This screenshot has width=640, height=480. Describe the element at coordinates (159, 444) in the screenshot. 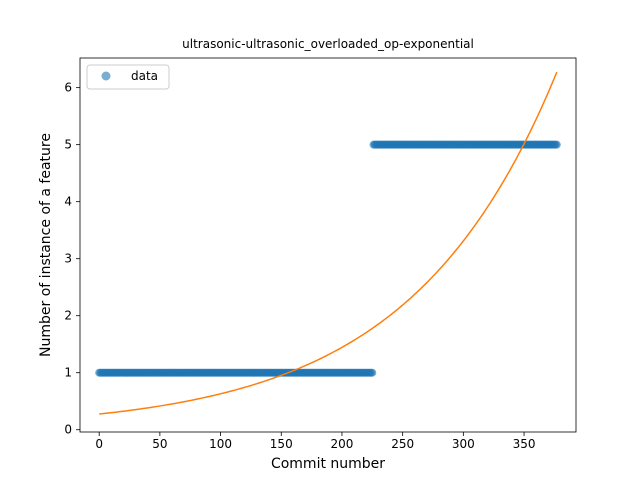

I see `x-tick-label: 50` at that location.